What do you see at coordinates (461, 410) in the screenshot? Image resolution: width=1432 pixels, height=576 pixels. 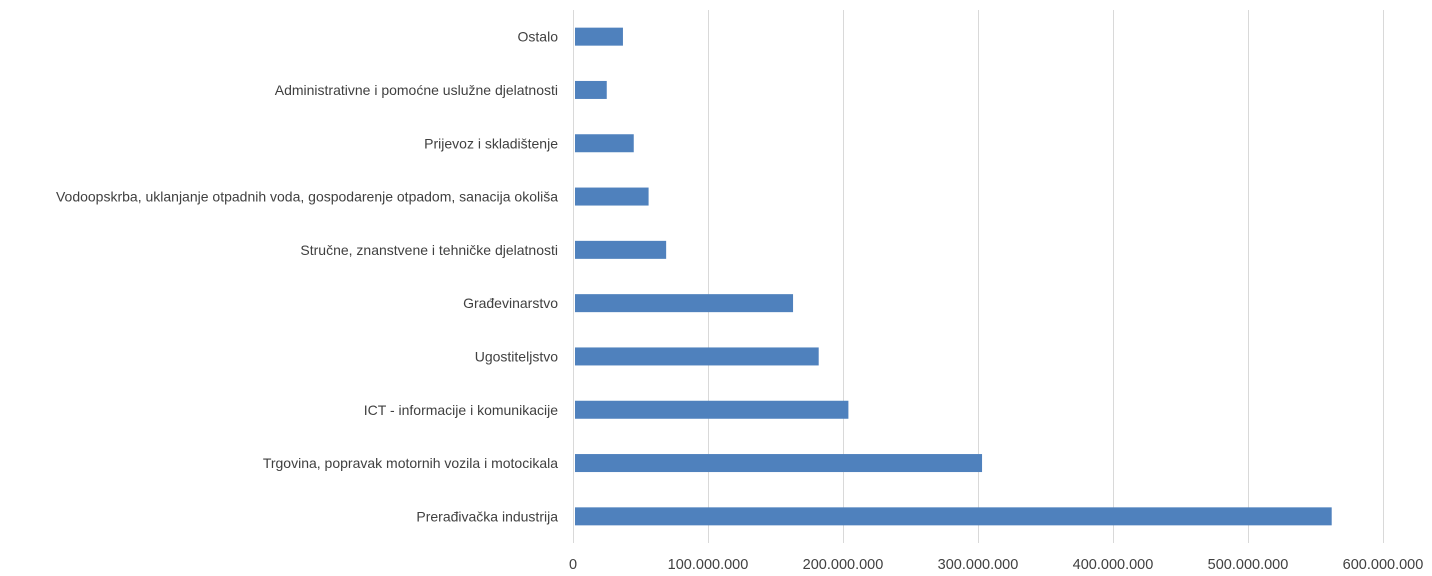 I see `category-label: ICT - informacije i komunikacije` at bounding box center [461, 410].